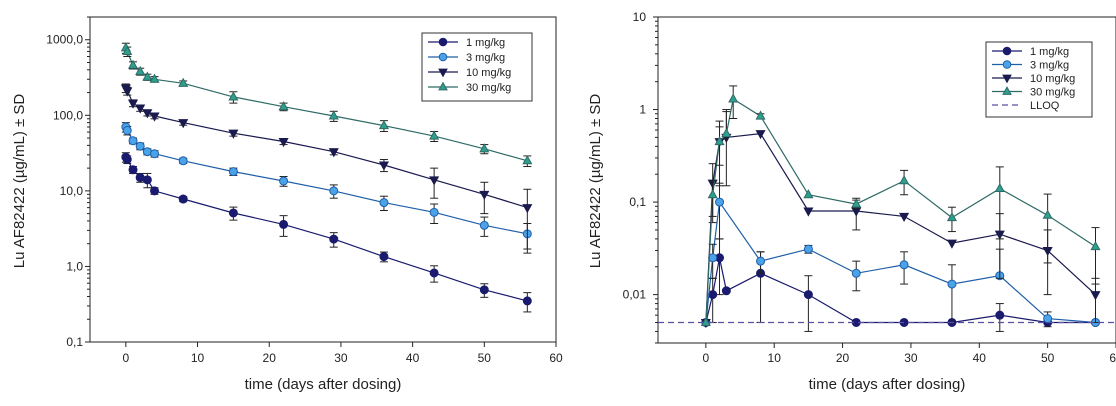  What do you see at coordinates (488, 88) in the screenshot?
I see `legend-label: 30 mg/kg` at bounding box center [488, 88].